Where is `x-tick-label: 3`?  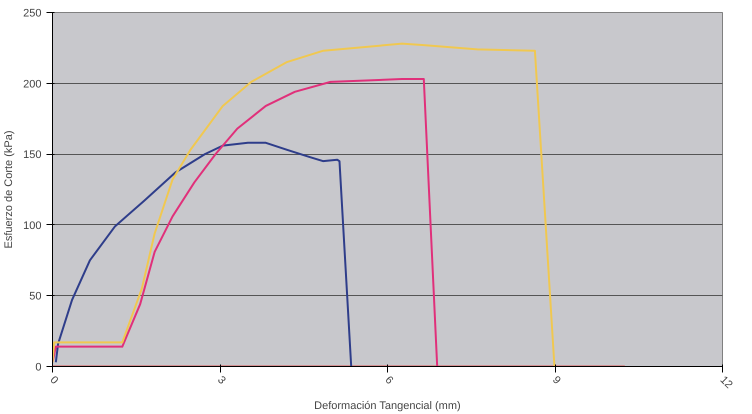 x-tick-label: 3 is located at coordinates (221, 380).